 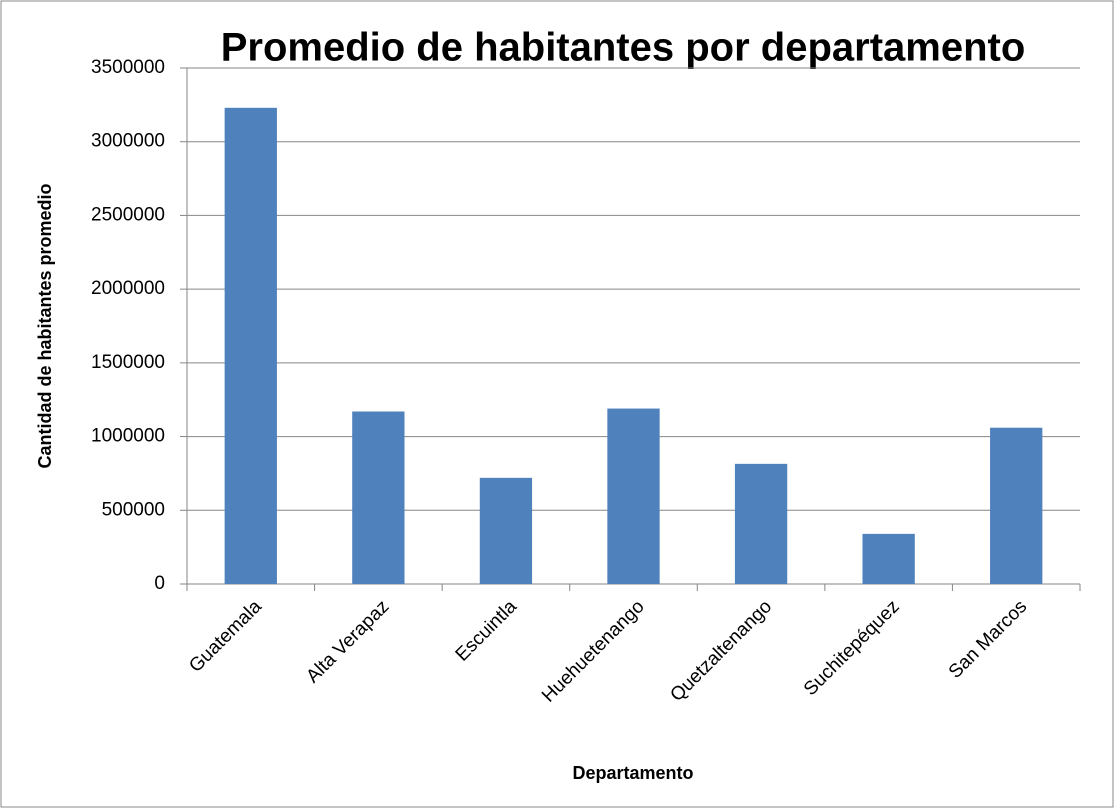 What do you see at coordinates (133, 509) in the screenshot?
I see `y-tick-label: 500000` at bounding box center [133, 509].